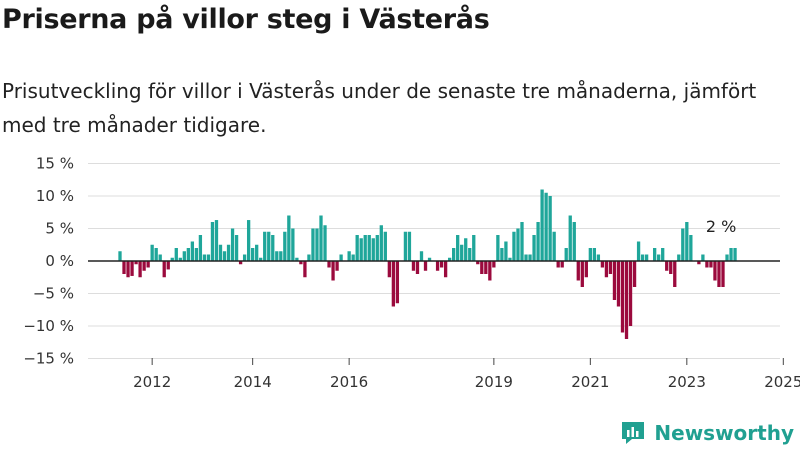  I want to click on y-tick-label: 15 %, so click(55, 164).